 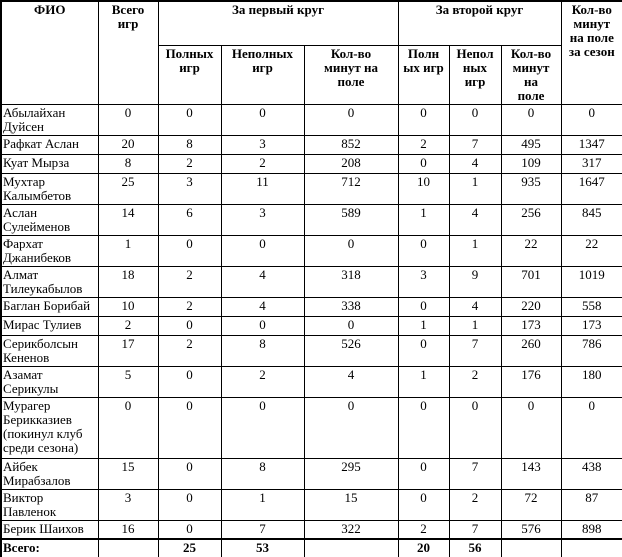 I want to click on stat-cell: 898, so click(x=591, y=529).